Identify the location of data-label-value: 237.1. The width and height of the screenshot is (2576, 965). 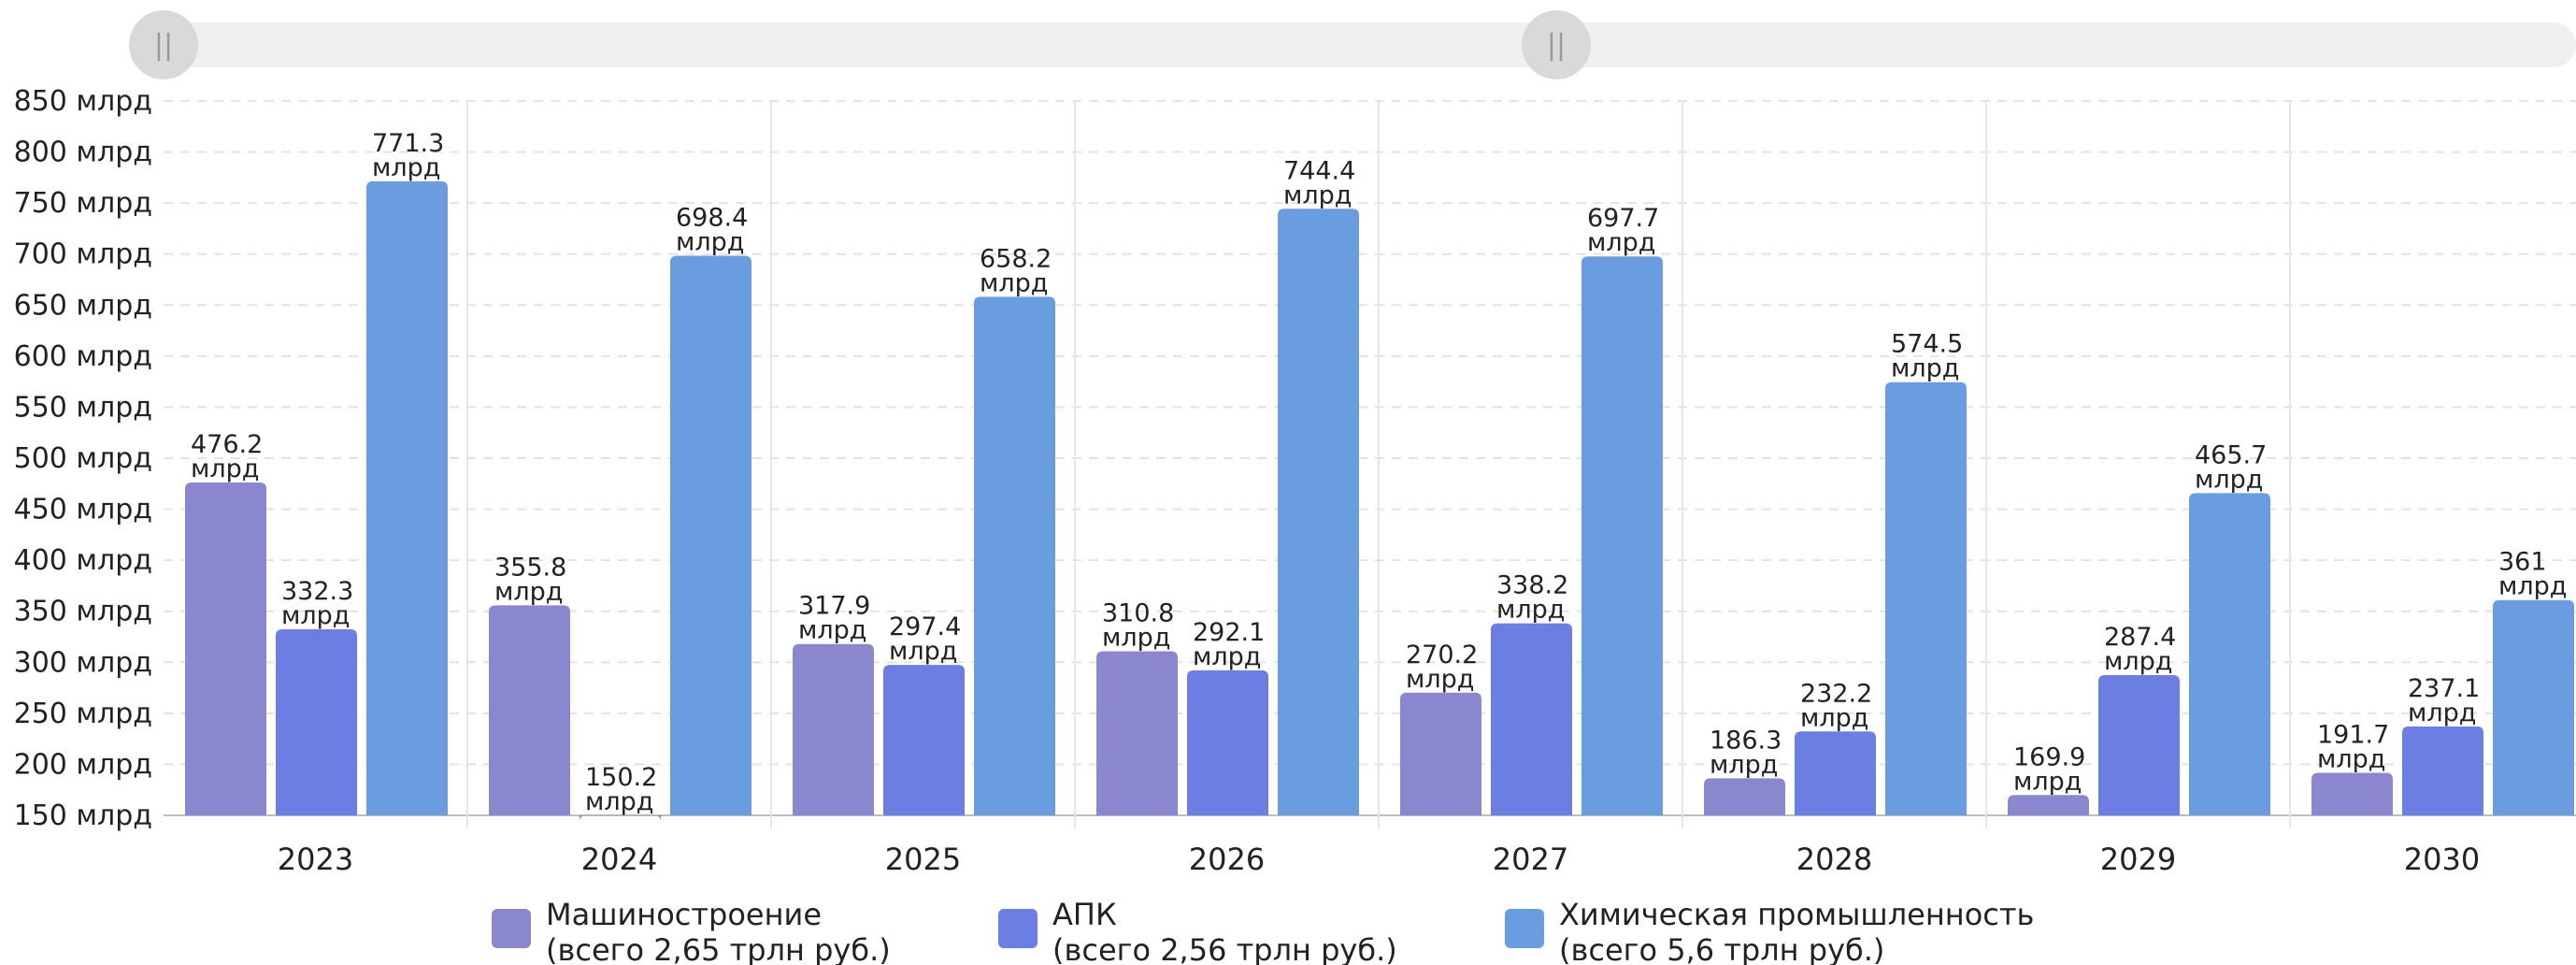
(2444, 688).